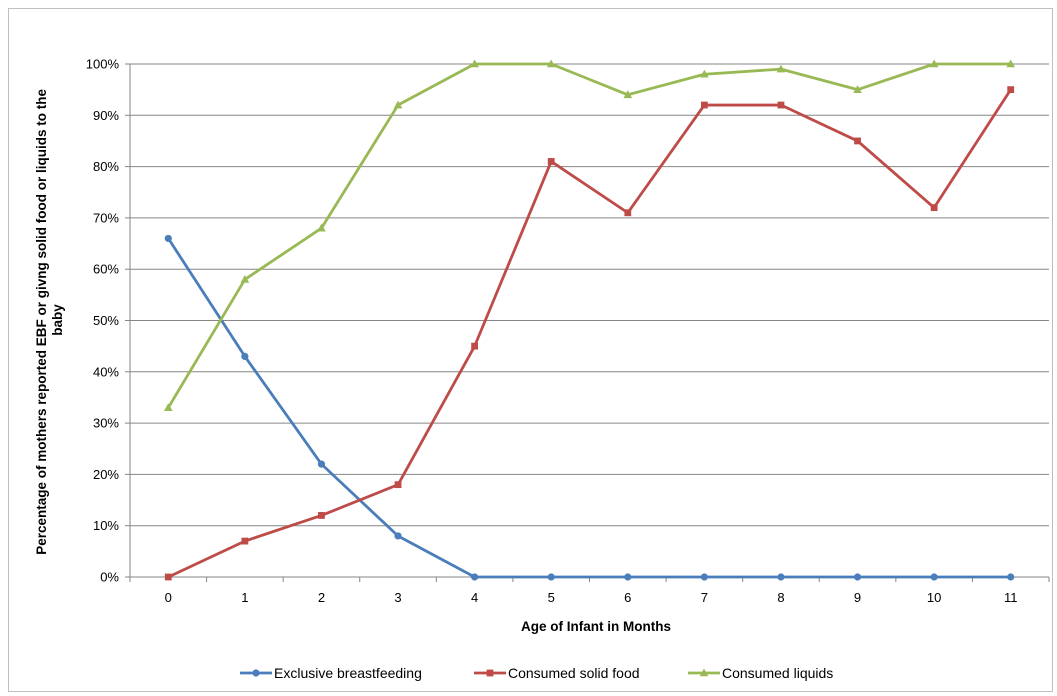  I want to click on y-tick-label: 30%, so click(106, 423).